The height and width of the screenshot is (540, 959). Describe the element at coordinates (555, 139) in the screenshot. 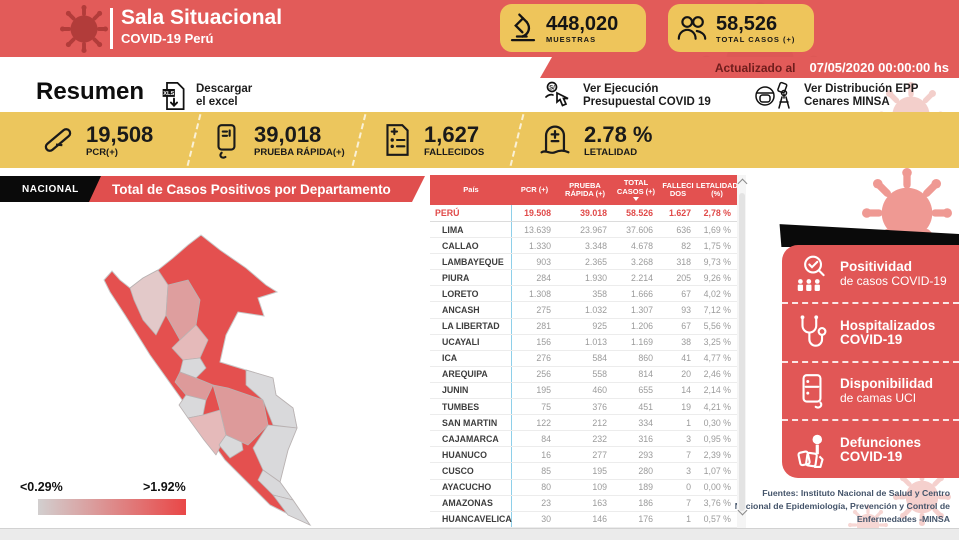

I see `tombstone-icon` at that location.